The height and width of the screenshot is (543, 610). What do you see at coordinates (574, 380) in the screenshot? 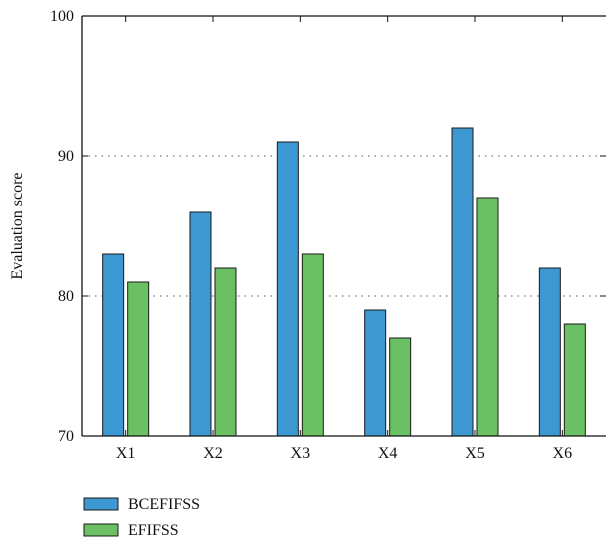
I see `bar-efifss-x6` at bounding box center [574, 380].